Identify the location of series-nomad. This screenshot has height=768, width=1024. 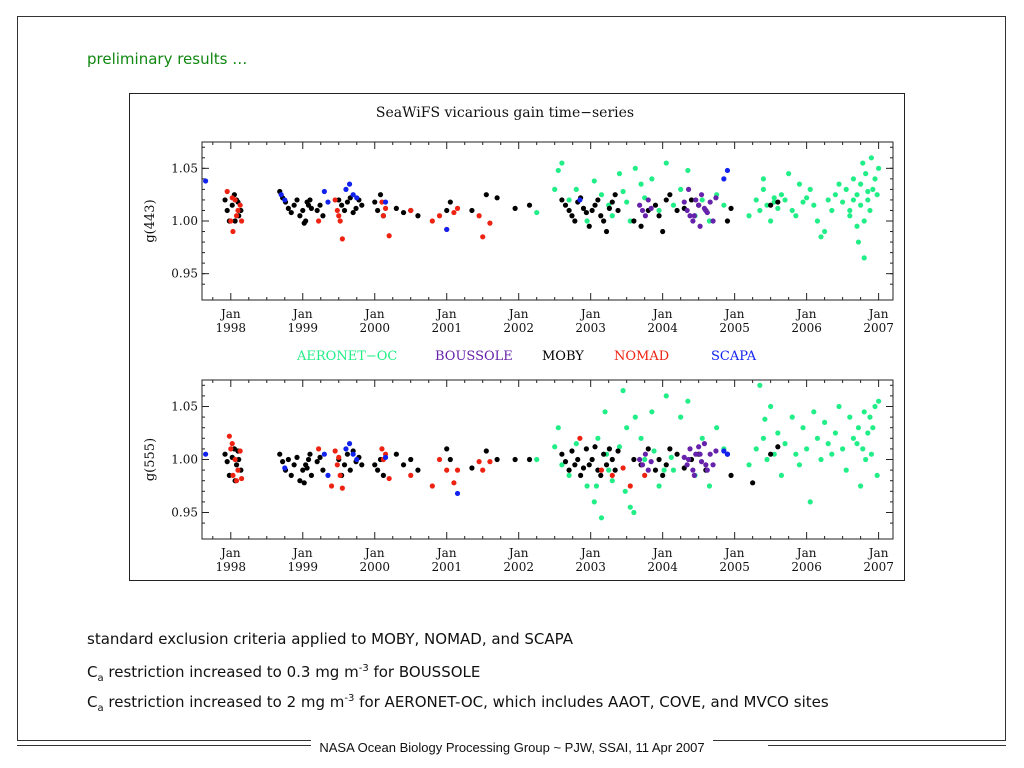
(437, 462).